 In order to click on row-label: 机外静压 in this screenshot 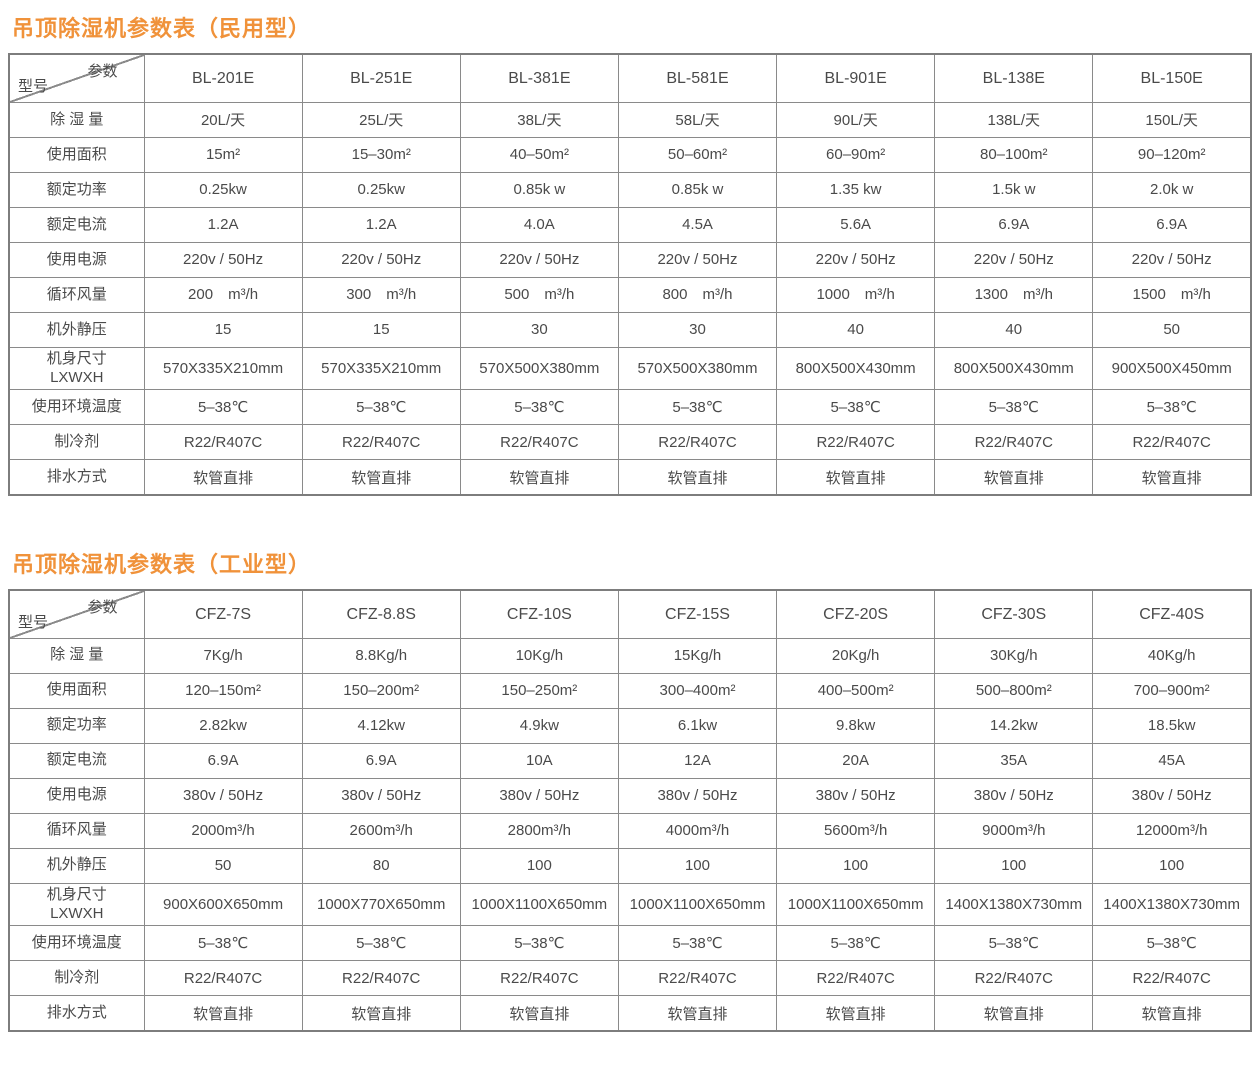, I will do `click(76, 329)`.